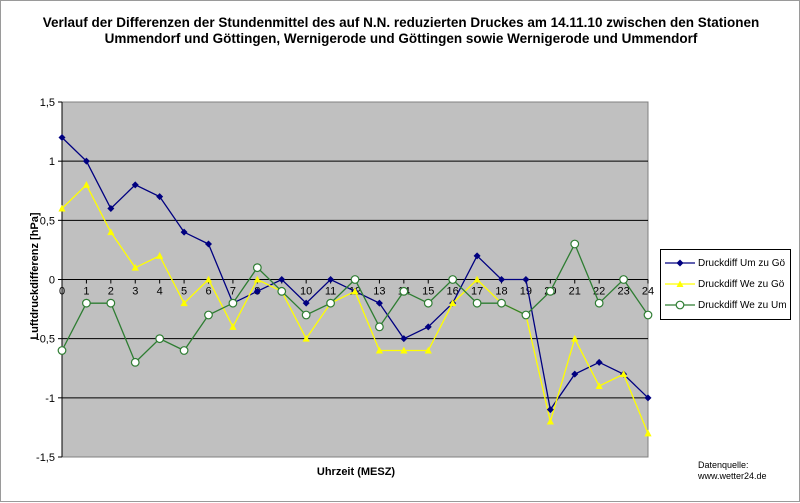 Image resolution: width=800 pixels, height=503 pixels. I want to click on x-tick-label: 5, so click(184, 292).